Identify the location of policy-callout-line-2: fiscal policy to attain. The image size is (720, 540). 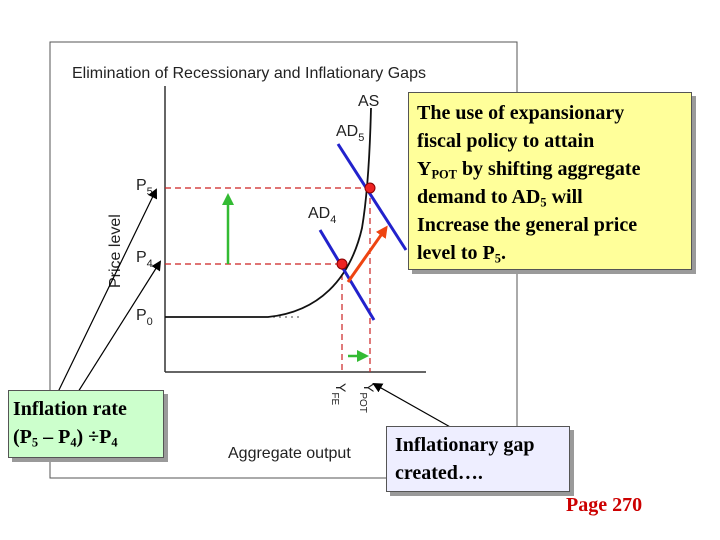
(506, 141).